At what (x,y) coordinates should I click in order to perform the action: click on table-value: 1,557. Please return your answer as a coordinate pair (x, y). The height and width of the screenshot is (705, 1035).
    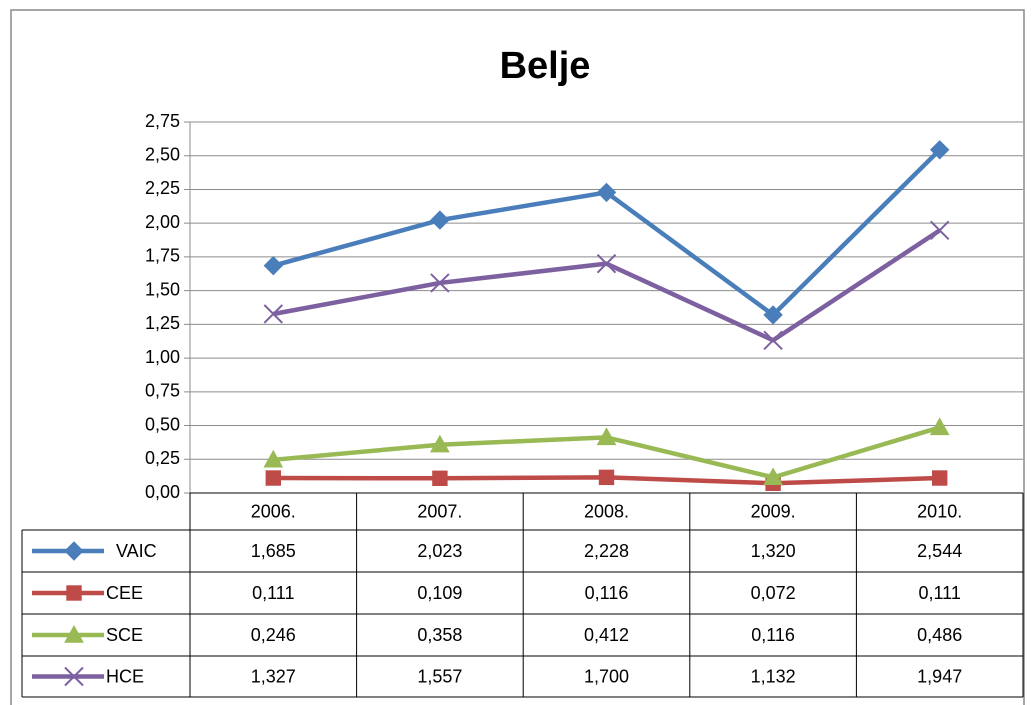
    Looking at the image, I should click on (439, 676).